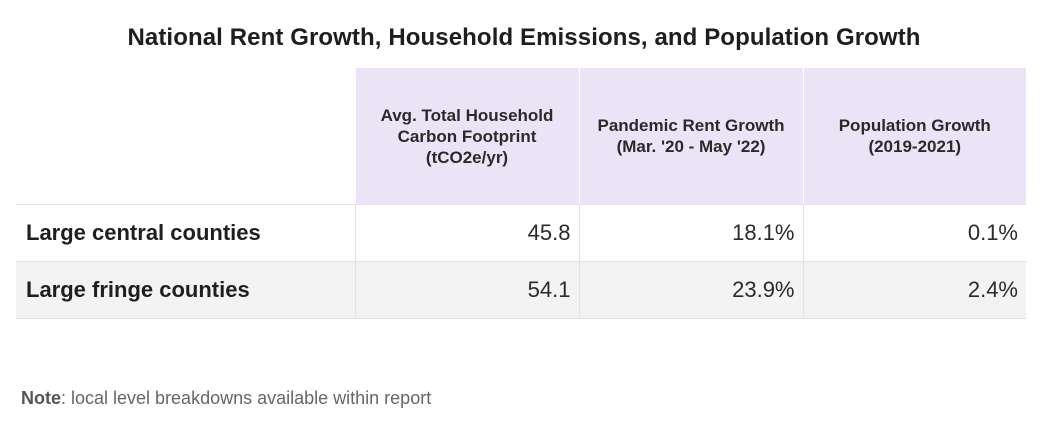 Image resolution: width=1048 pixels, height=422 pixels. What do you see at coordinates (690, 233) in the screenshot?
I see `cell-rent-growth: 18.1%` at bounding box center [690, 233].